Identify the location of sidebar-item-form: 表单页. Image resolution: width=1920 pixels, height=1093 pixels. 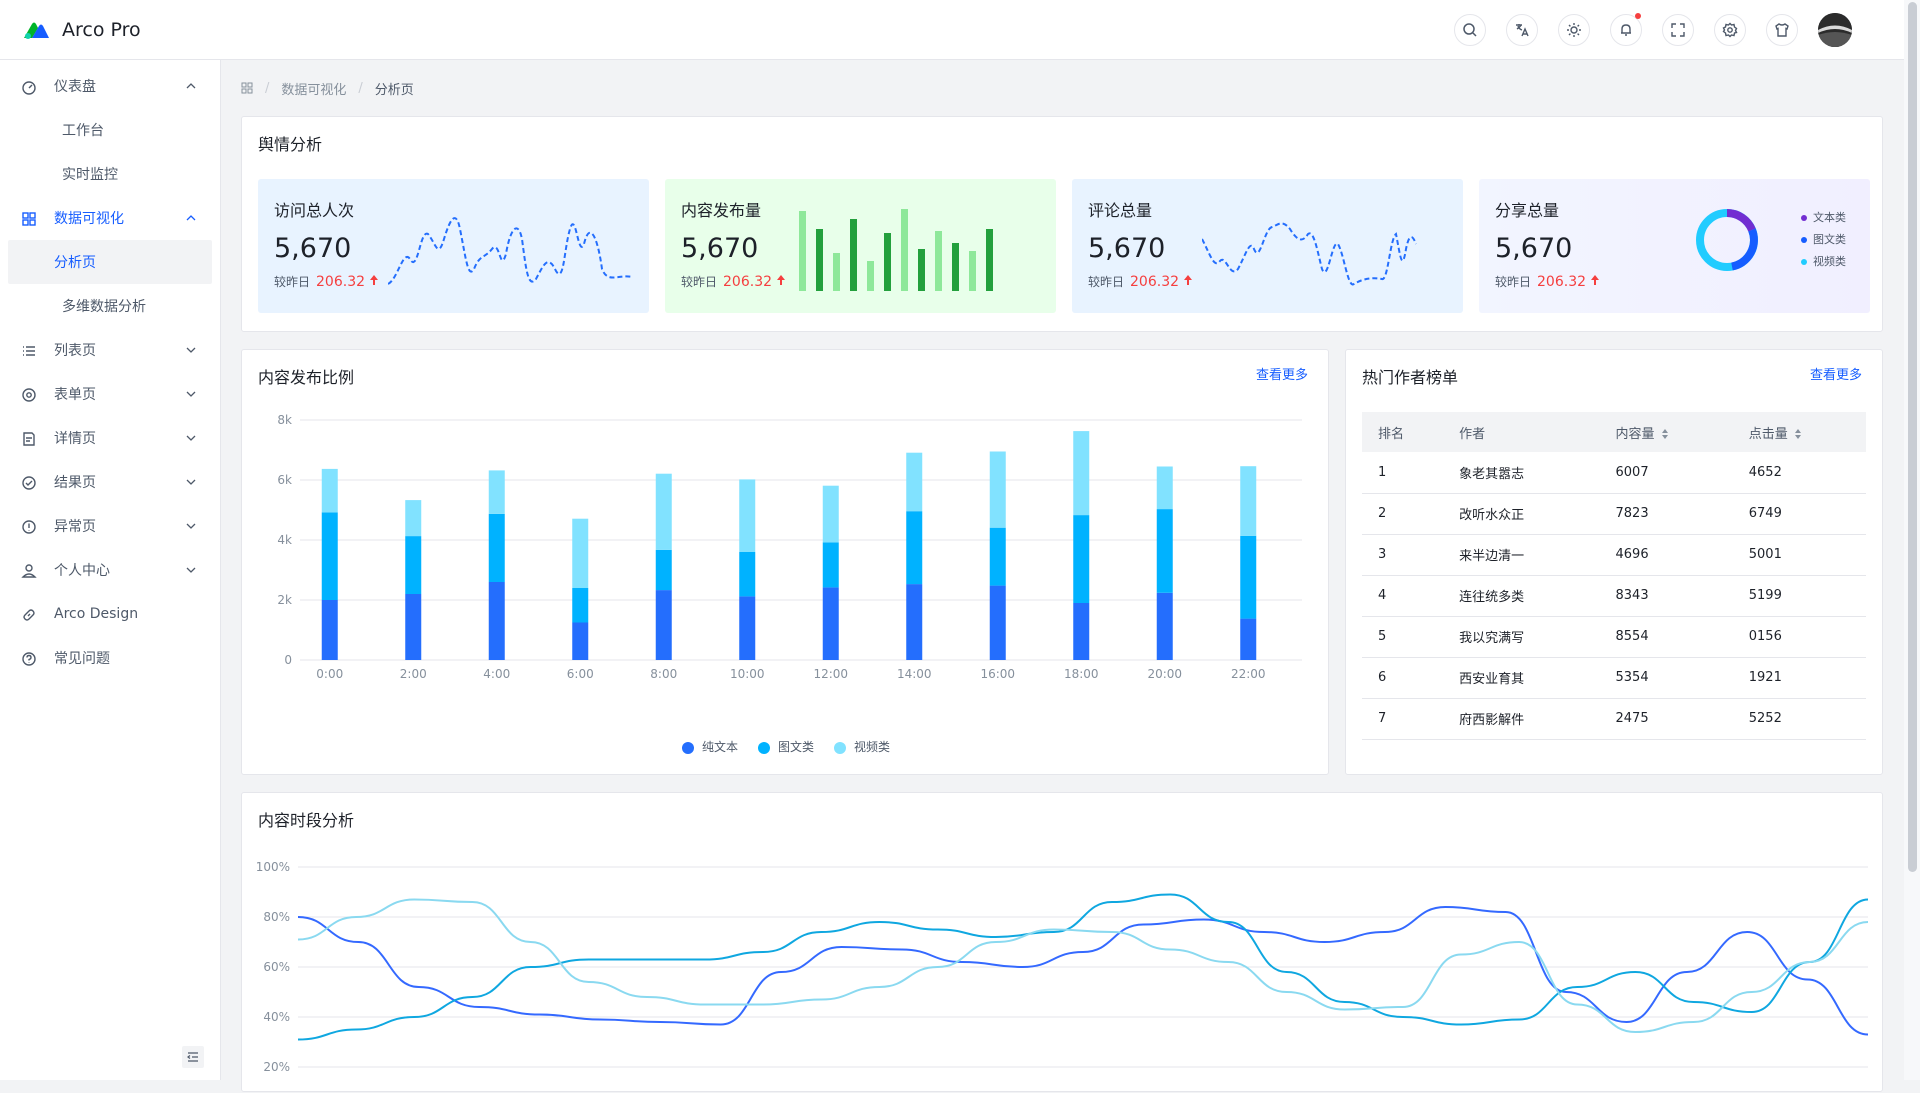
(110, 394).